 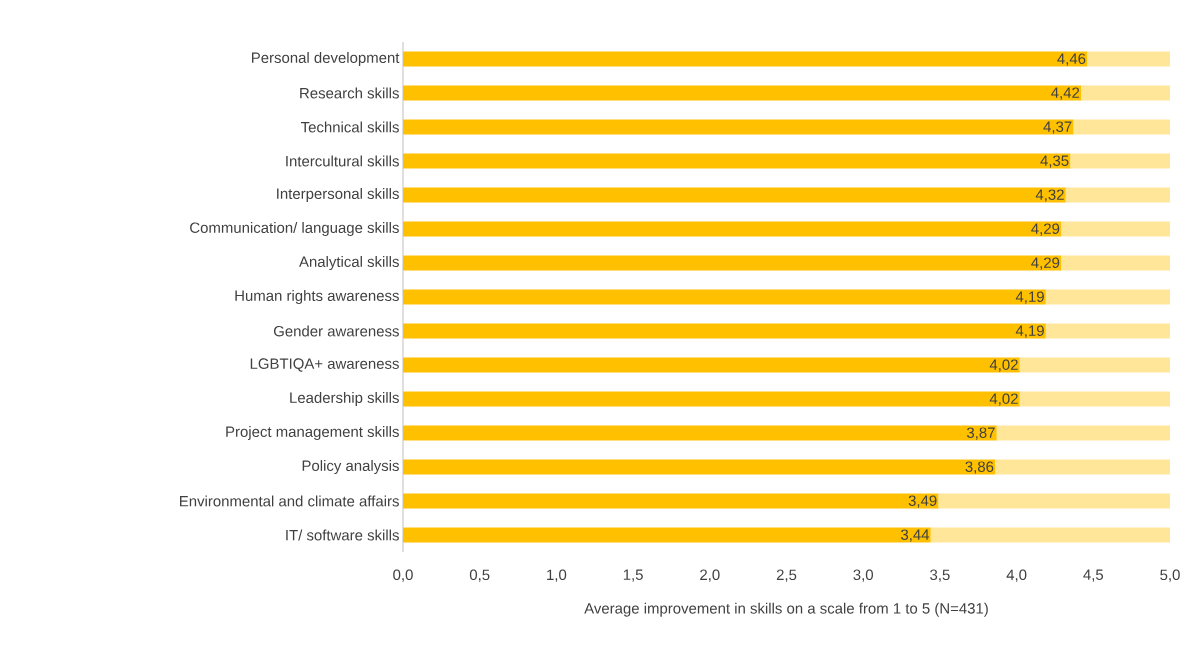 I want to click on y-tick-label: LGBTIQA+ awareness, so click(x=324, y=365).